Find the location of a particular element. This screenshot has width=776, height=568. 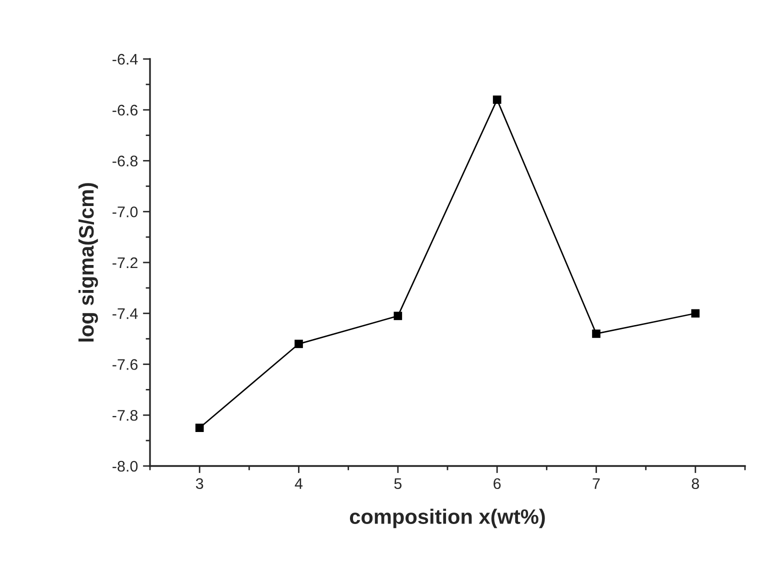

y-tick-label: -6.8 is located at coordinates (125, 161).